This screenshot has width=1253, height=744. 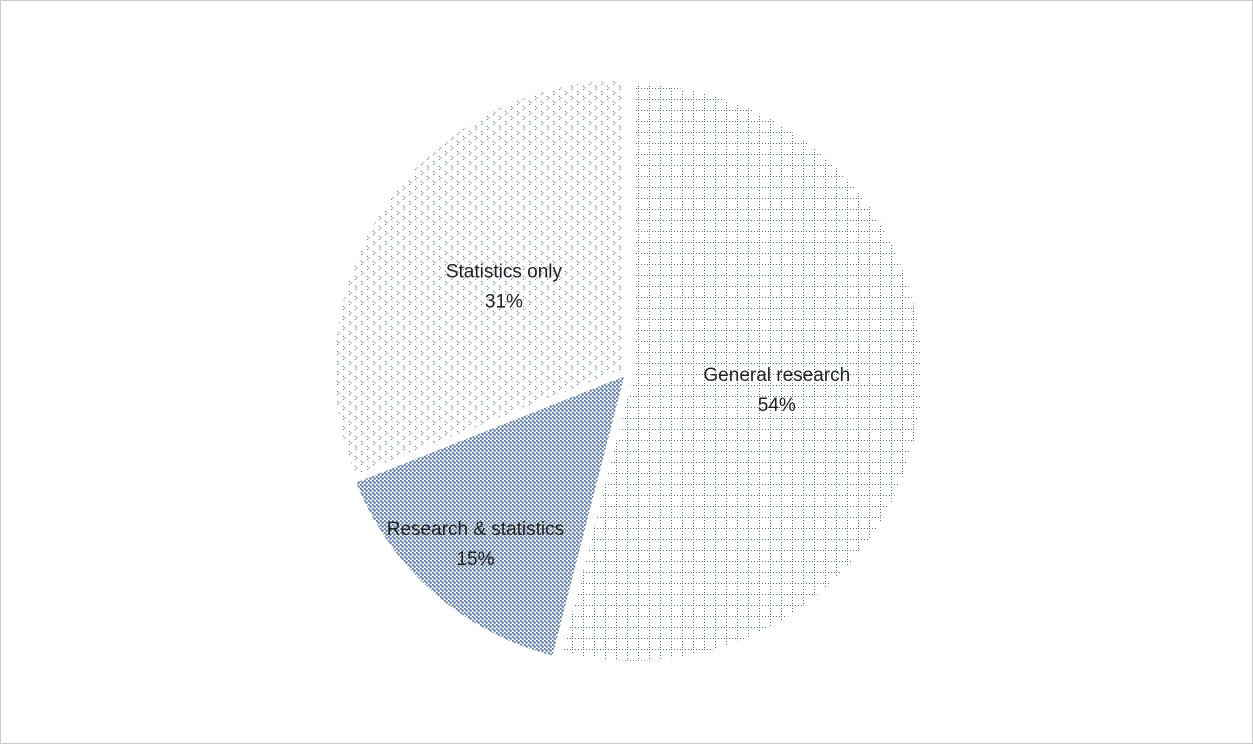 What do you see at coordinates (475, 559) in the screenshot?
I see `slice-value-label: 15%` at bounding box center [475, 559].